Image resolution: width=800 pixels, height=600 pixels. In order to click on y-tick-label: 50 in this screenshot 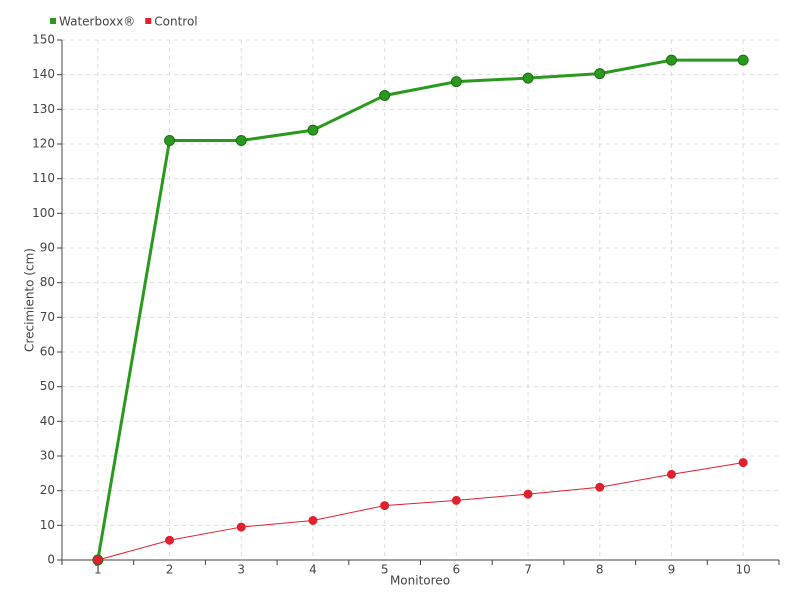, I will do `click(47, 386)`.